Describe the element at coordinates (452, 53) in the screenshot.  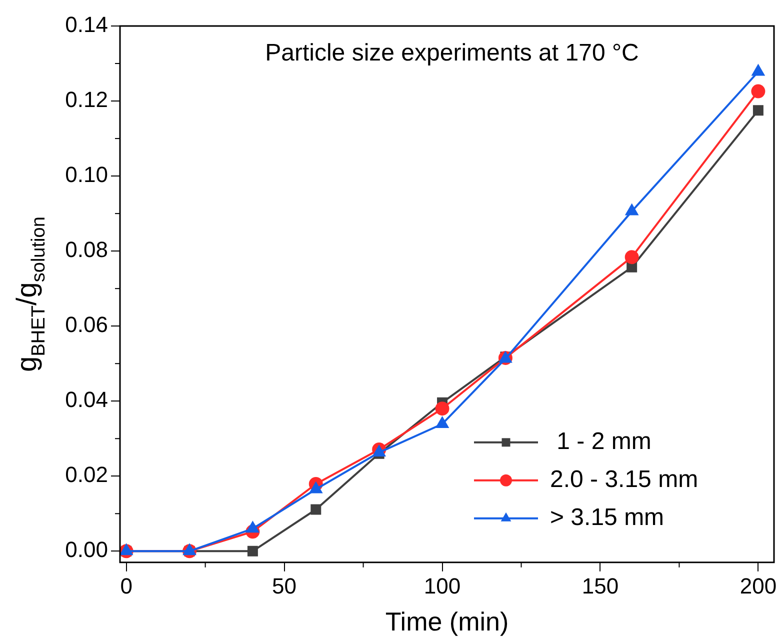
I see `text: Particle size experiments at 170 °C` at that location.